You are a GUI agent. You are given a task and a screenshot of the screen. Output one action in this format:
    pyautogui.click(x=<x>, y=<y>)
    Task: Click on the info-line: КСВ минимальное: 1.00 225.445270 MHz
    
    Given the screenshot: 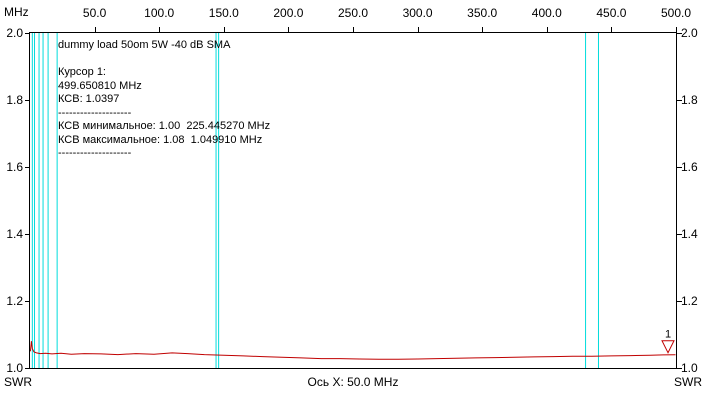 What is the action you would take?
    pyautogui.click(x=164, y=126)
    